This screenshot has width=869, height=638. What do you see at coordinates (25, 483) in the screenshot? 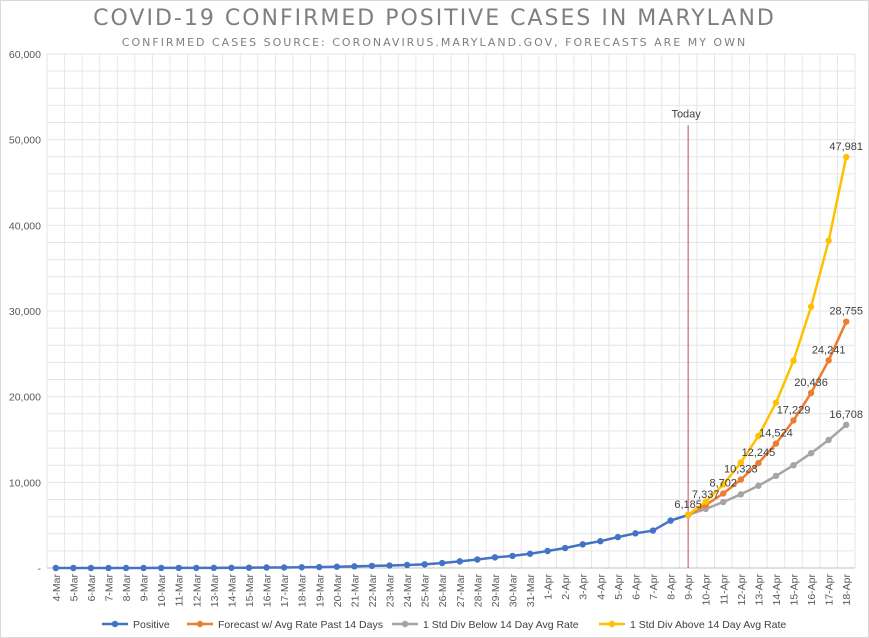
I see `y-tick-label: 10,000` at bounding box center [25, 483].